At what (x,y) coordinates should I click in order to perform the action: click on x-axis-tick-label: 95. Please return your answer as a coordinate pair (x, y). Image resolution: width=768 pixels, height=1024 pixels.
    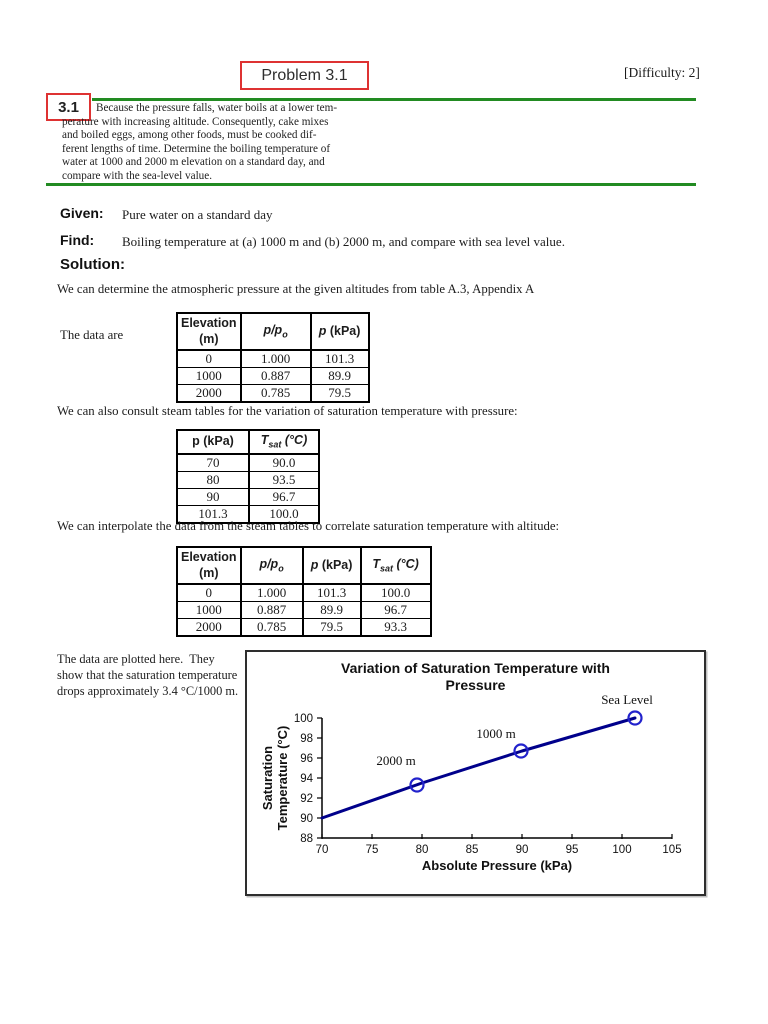
    Looking at the image, I should click on (572, 850).